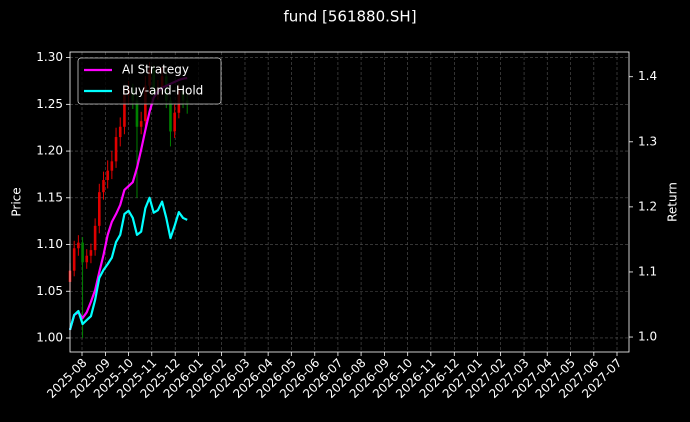 The width and height of the screenshot is (690, 422). I want to click on legend-label: Buy-and-Hold, so click(162, 91).